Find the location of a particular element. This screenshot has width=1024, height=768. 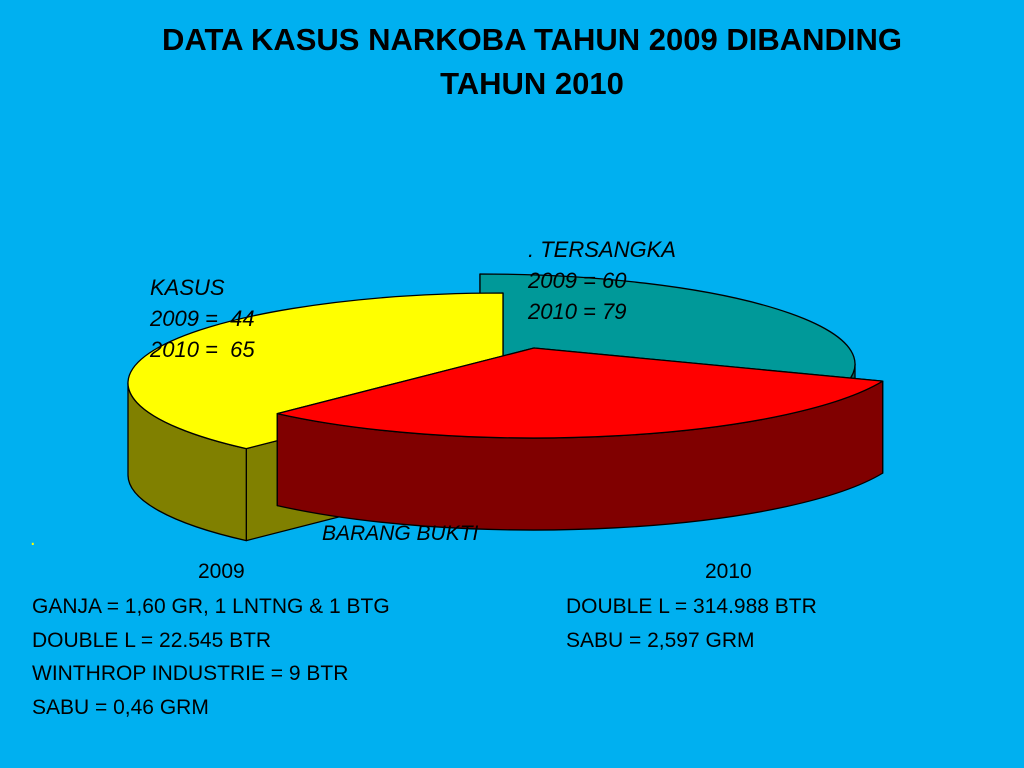

label-kasus-2009: 2009 = 44 is located at coordinates (202, 318).